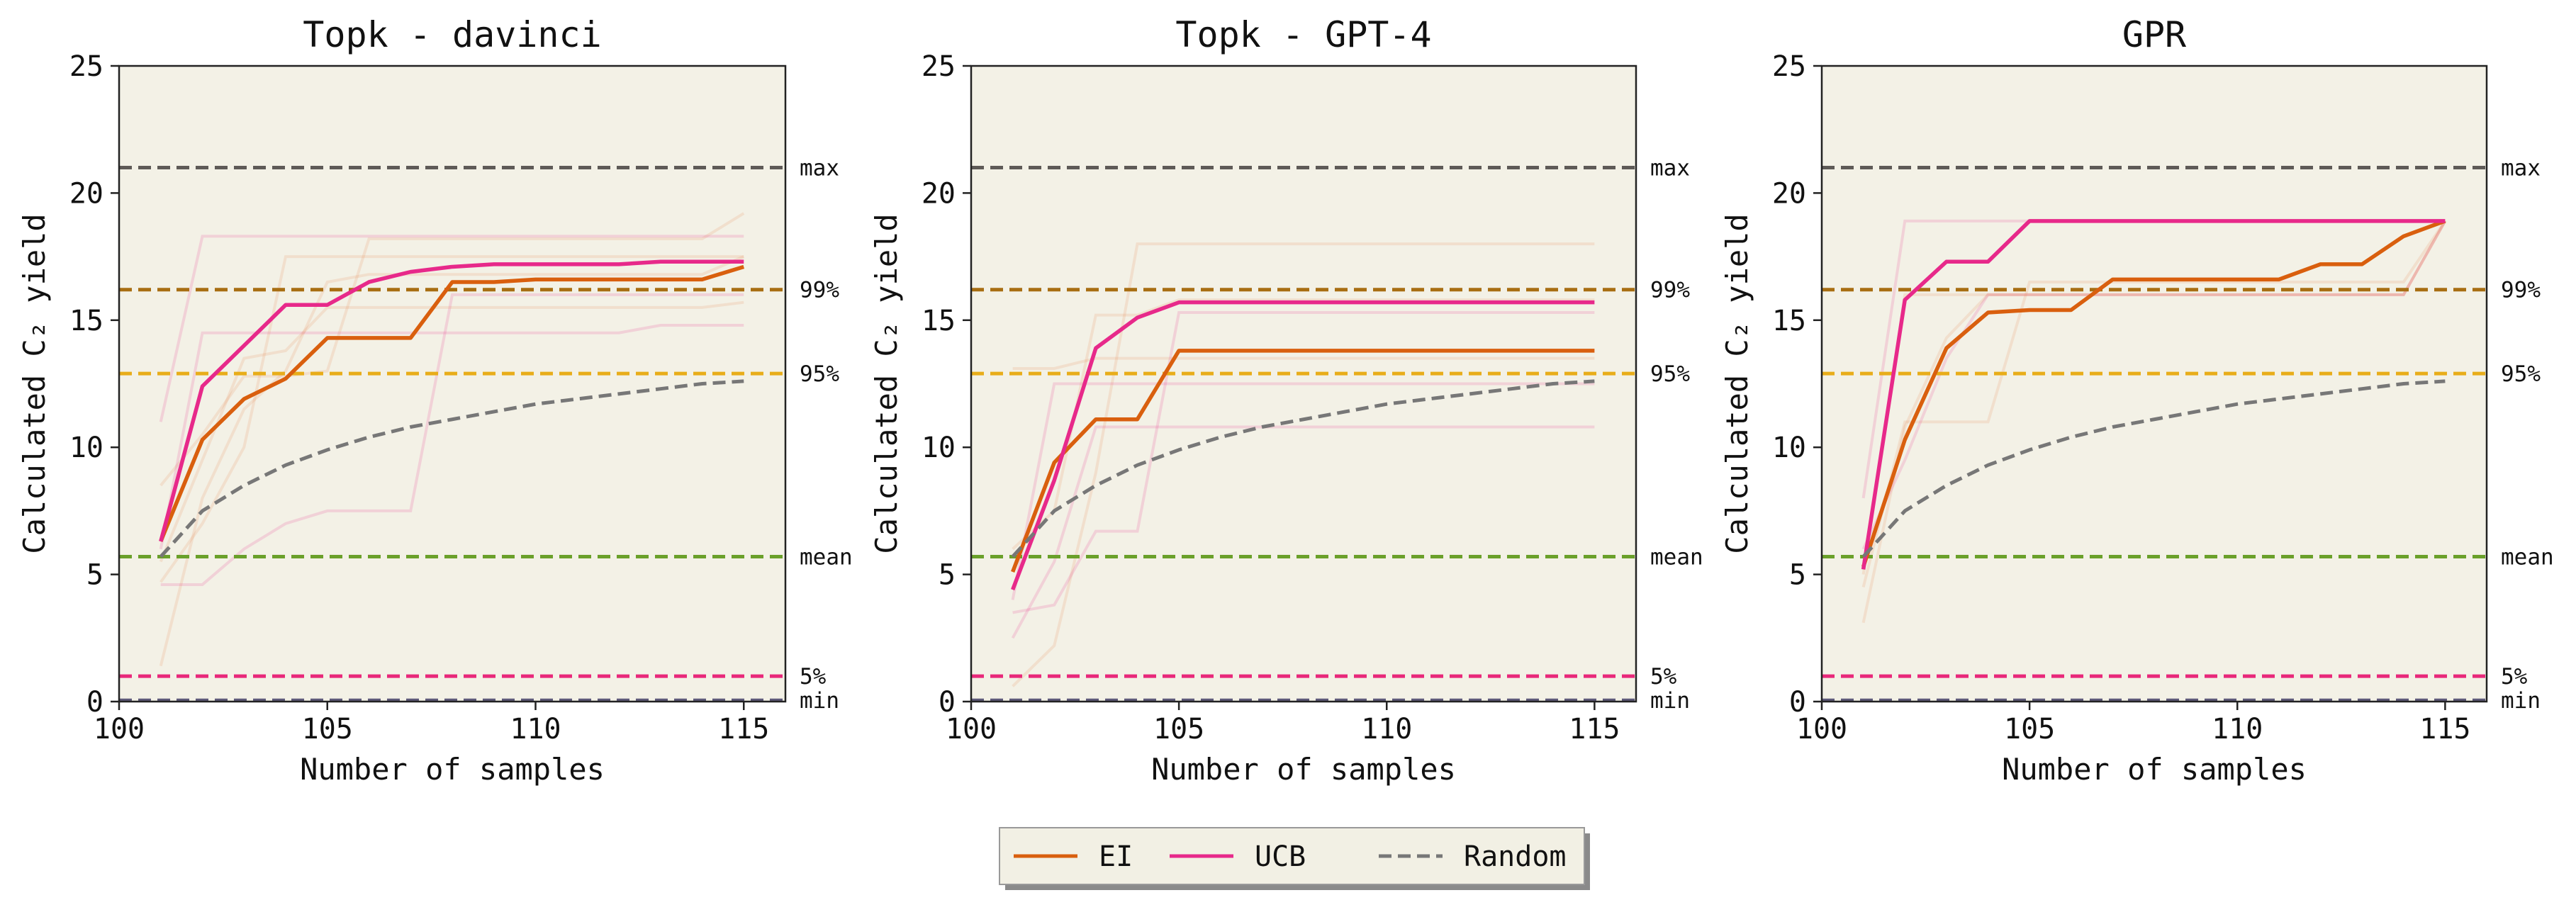 This screenshot has height=900, width=2576. Describe the element at coordinates (1515, 856) in the screenshot. I see `legend-label: Random` at that location.